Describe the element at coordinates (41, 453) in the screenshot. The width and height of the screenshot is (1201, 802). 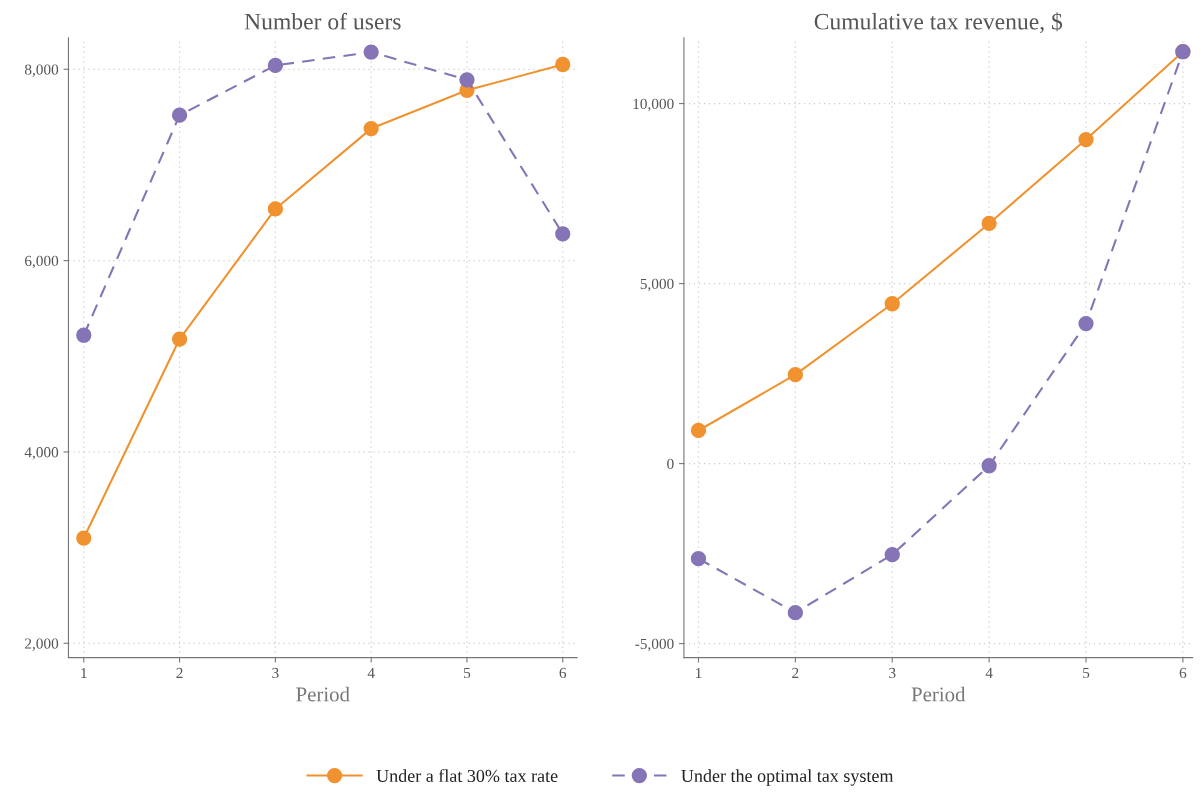
I see `y-tick-label: 4,000` at that location.